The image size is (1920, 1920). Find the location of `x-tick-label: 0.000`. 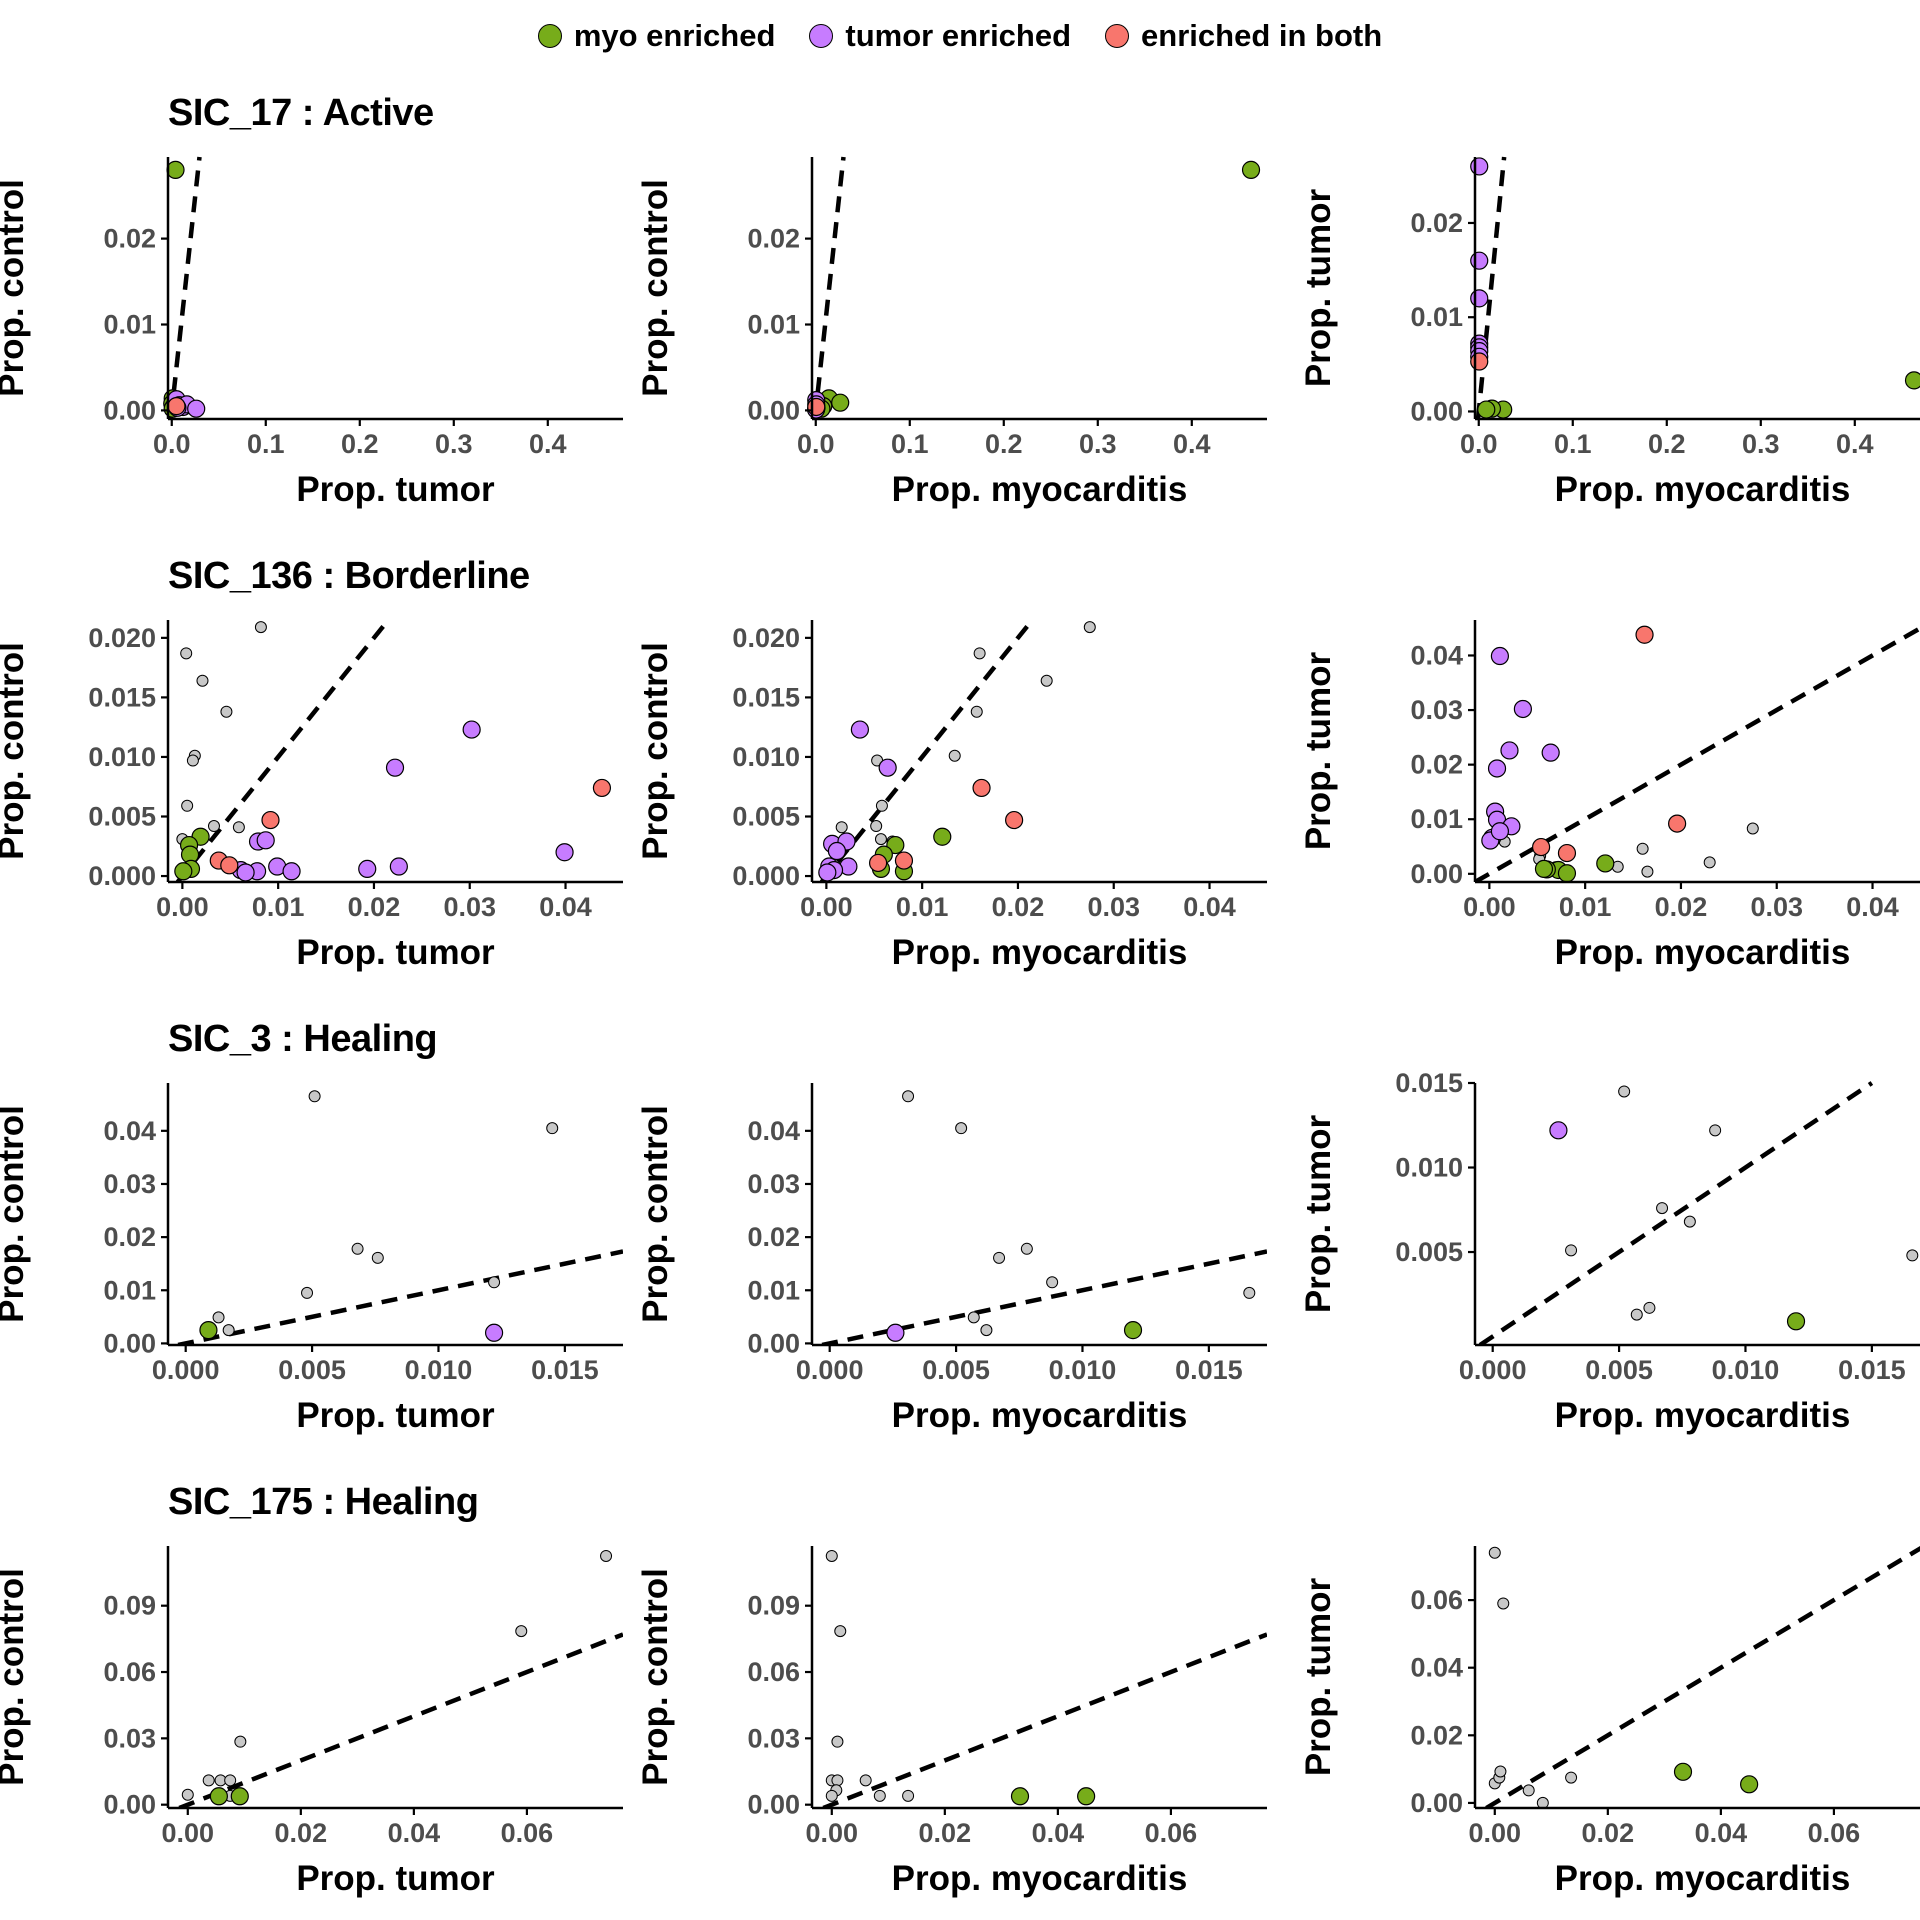

x-tick-label: 0.000 is located at coordinates (1493, 1370).